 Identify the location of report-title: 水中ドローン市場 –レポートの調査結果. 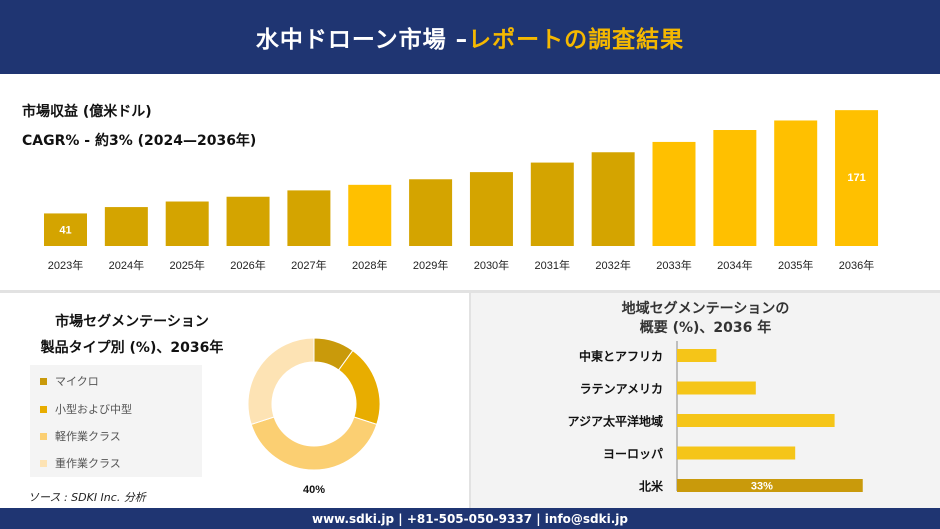
(470, 37).